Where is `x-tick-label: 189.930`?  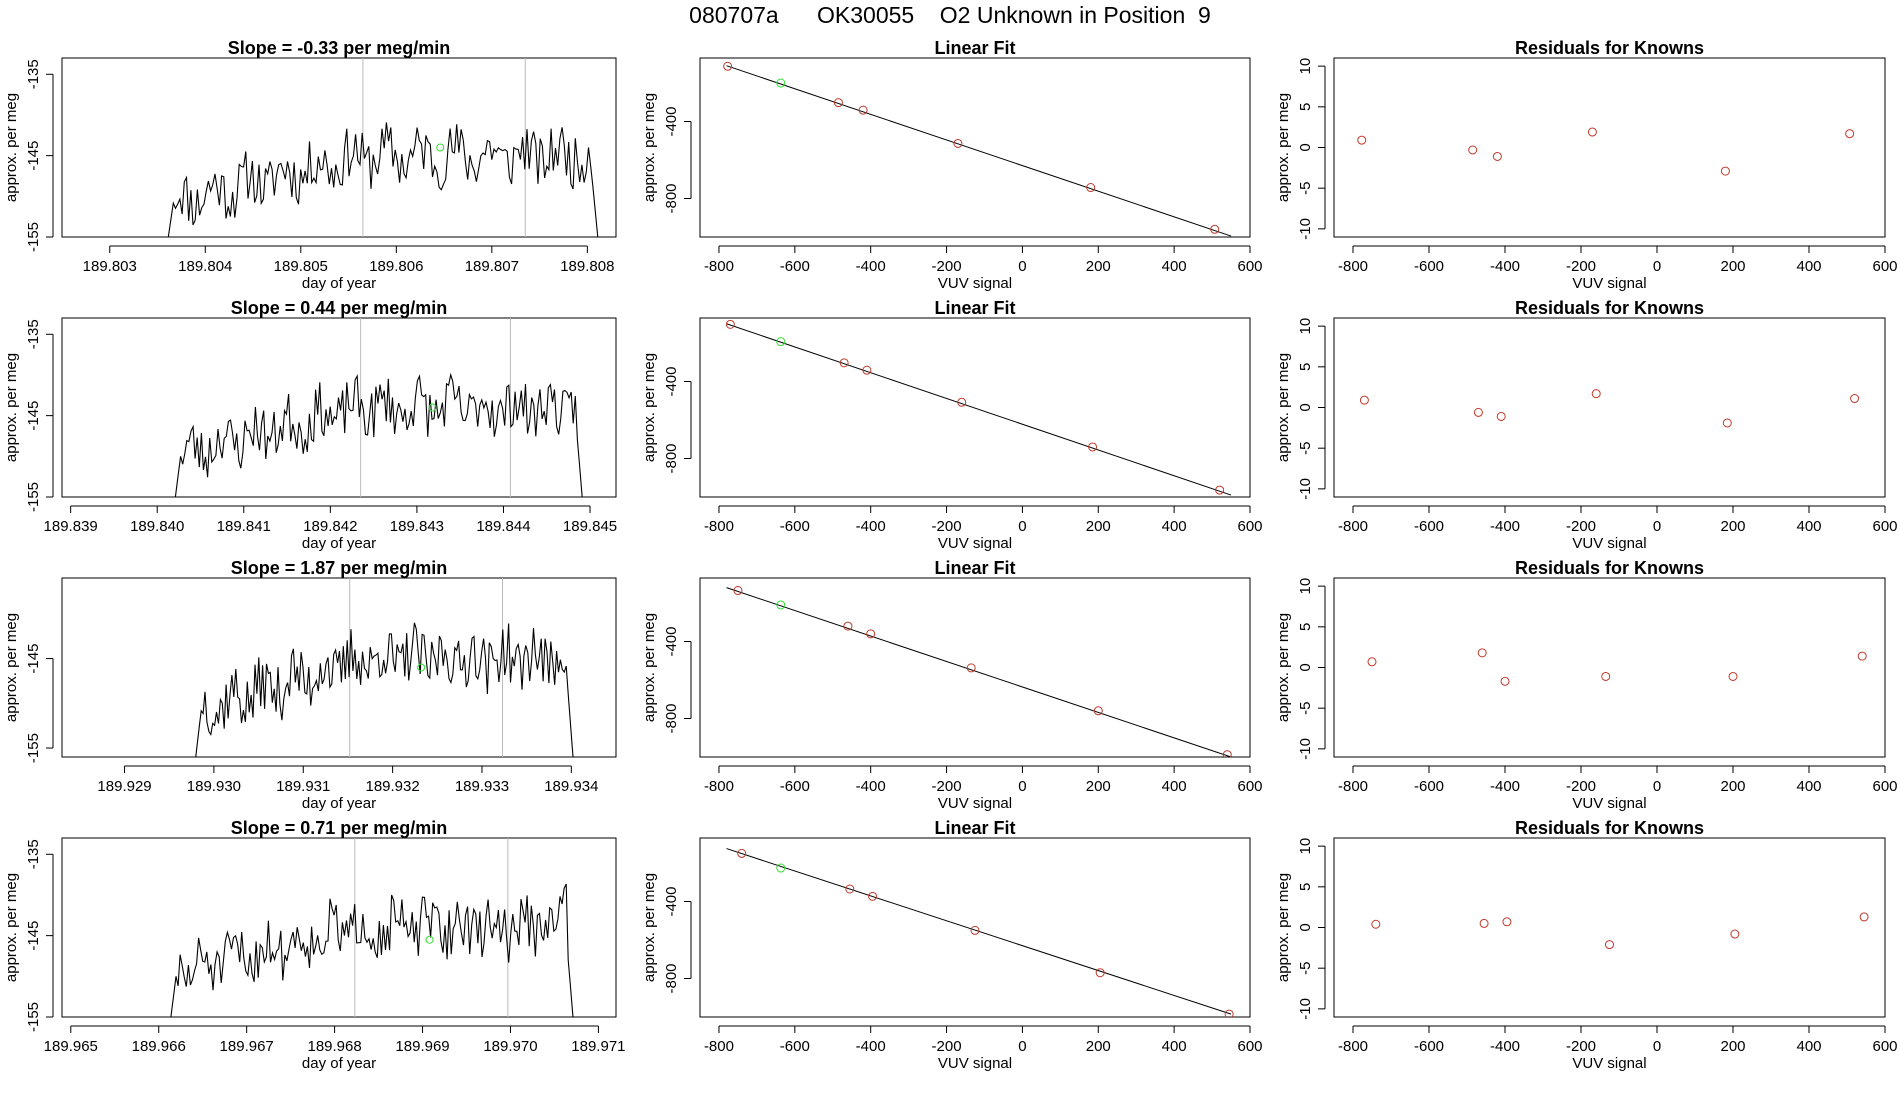
x-tick-label: 189.930 is located at coordinates (214, 786).